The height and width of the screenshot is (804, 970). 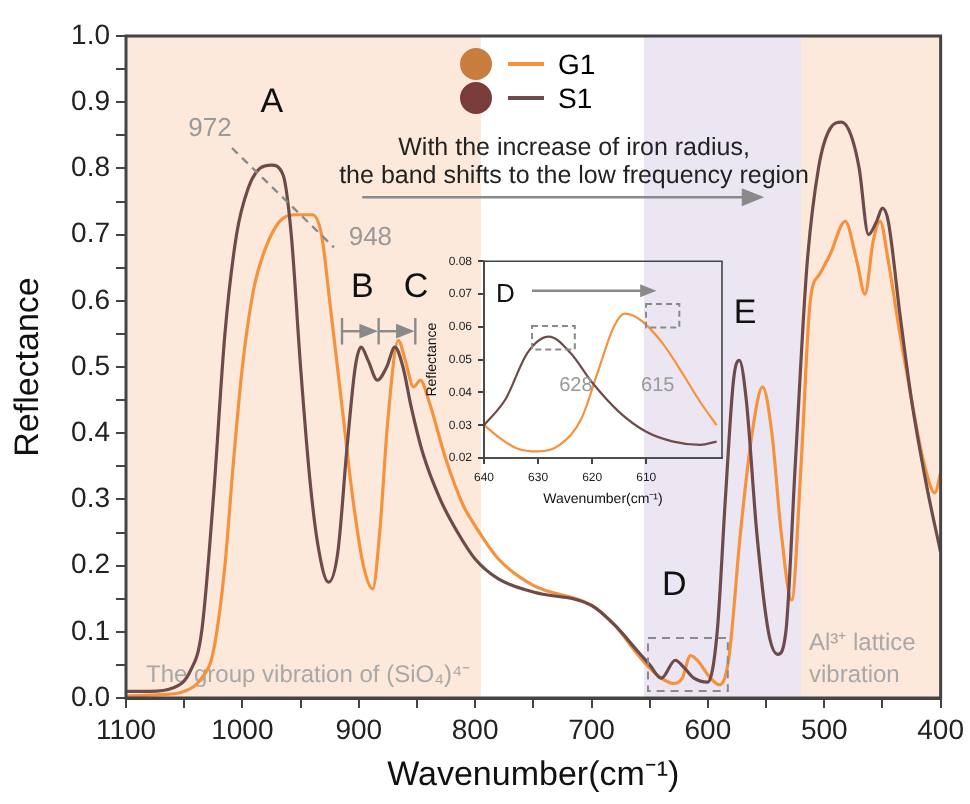 What do you see at coordinates (941, 728) in the screenshot?
I see `x-tick-label: 400` at bounding box center [941, 728].